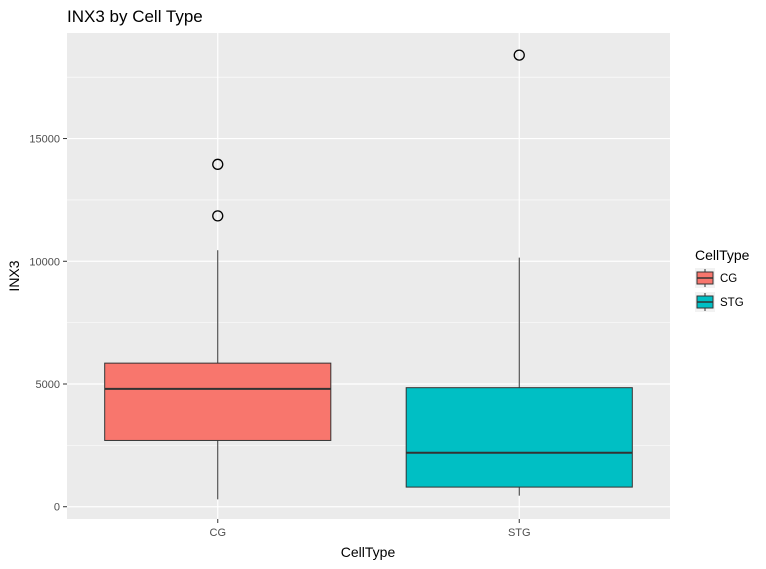  I want to click on x-axis: CG STG, so click(370, 529).